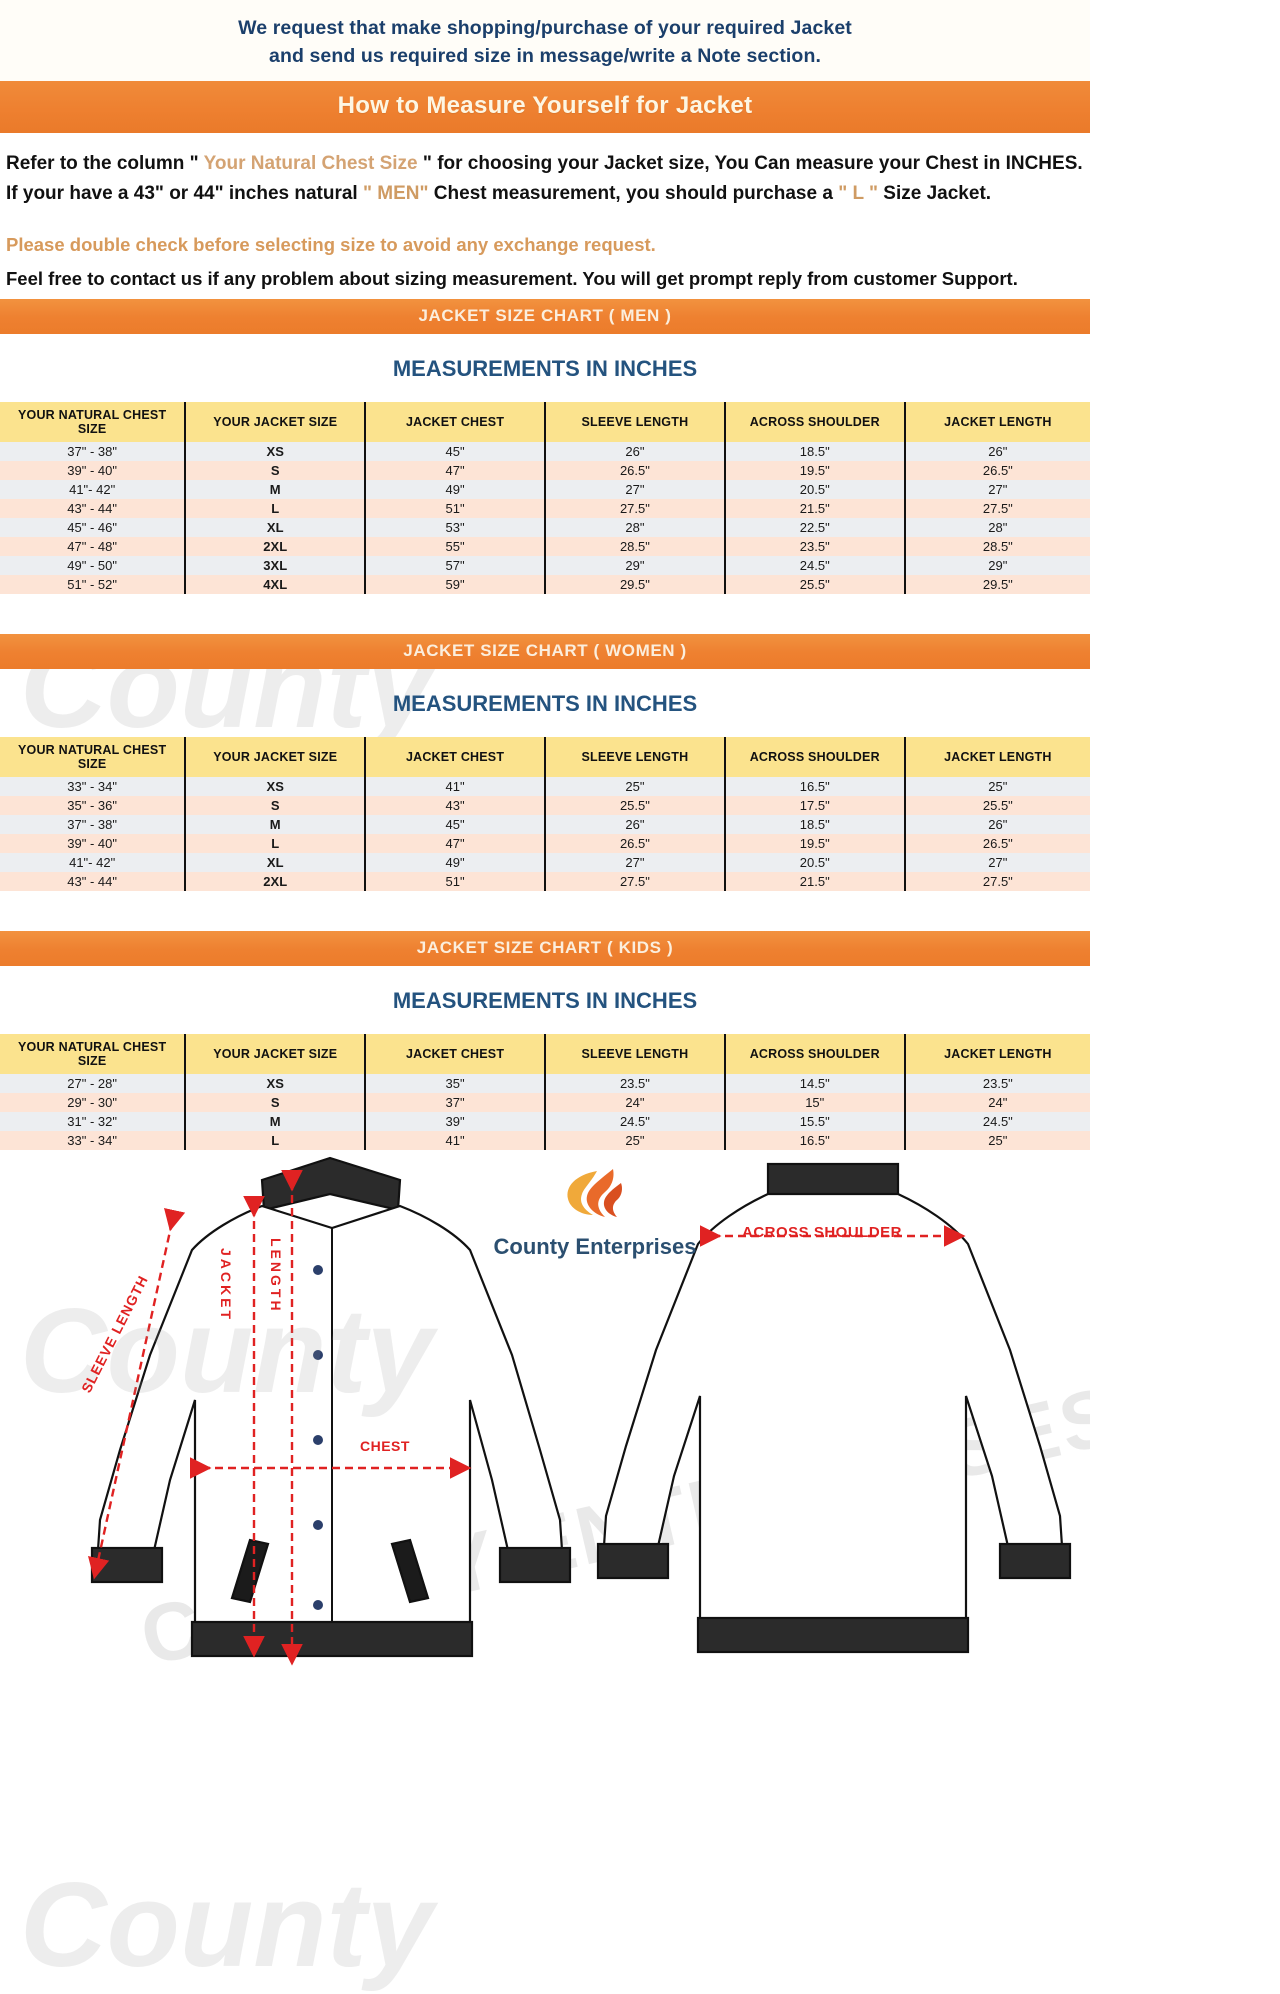  I want to click on table-cell: 25.5", so click(815, 585).